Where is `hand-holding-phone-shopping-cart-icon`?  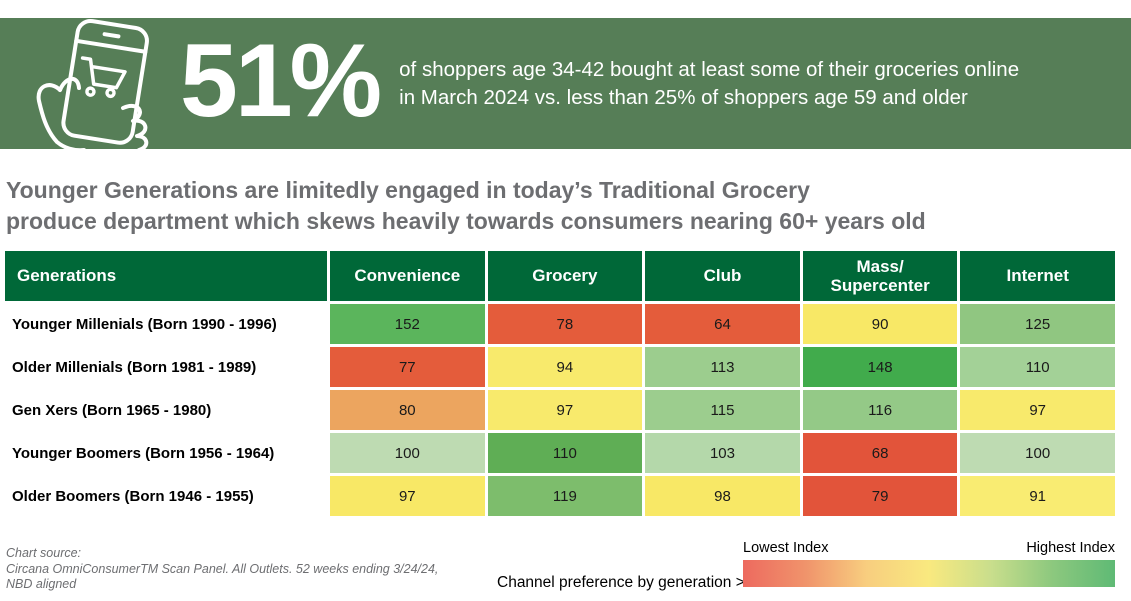 hand-holding-phone-shopping-cart-icon is located at coordinates (100, 91).